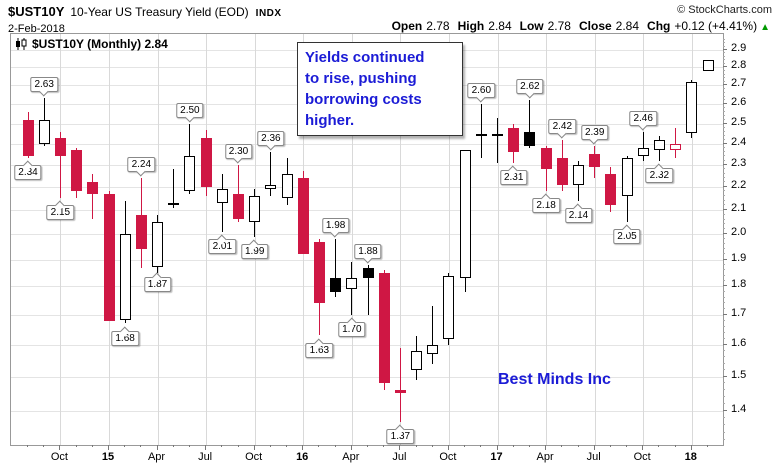  What do you see at coordinates (739, 102) in the screenshot?
I see `y-axis-label: 2.6` at bounding box center [739, 102].